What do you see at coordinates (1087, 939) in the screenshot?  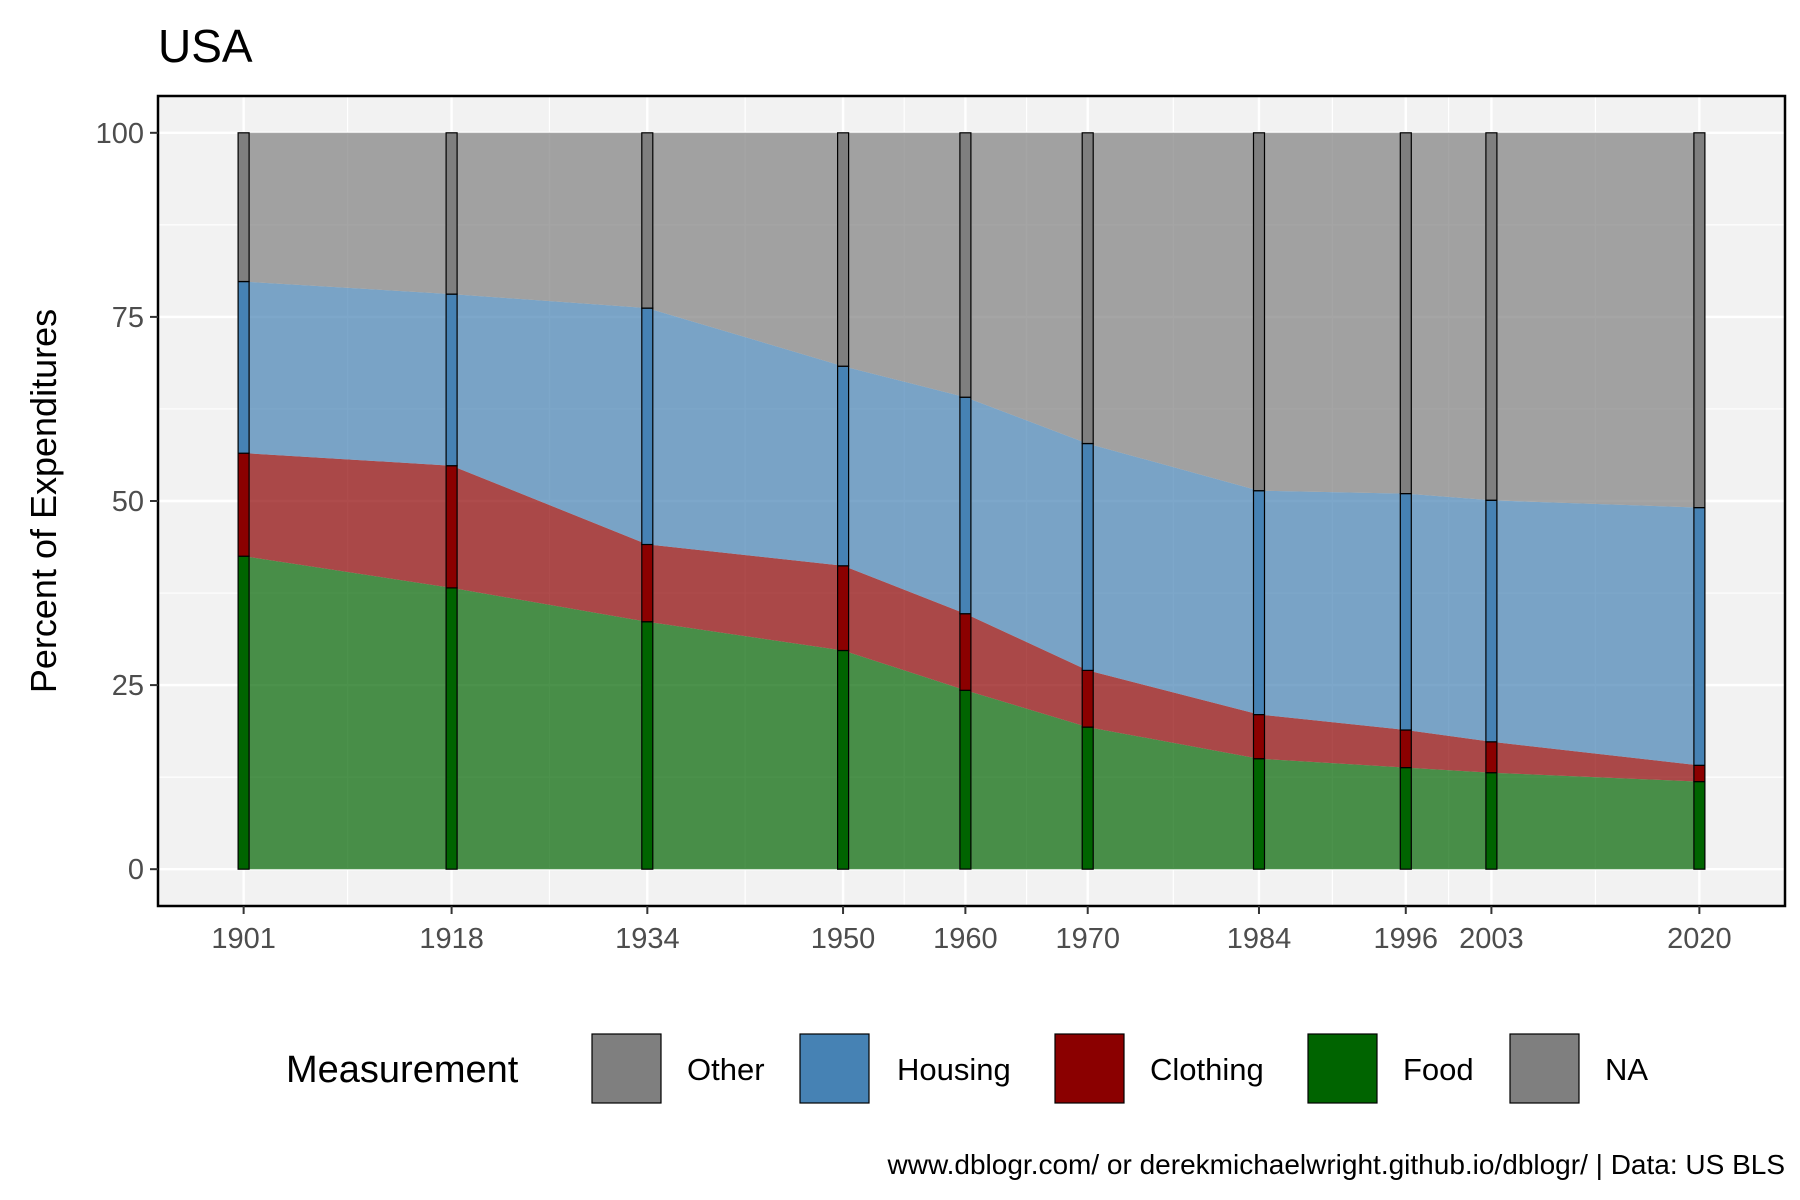 I see `x-tick-label: 1970` at bounding box center [1087, 939].